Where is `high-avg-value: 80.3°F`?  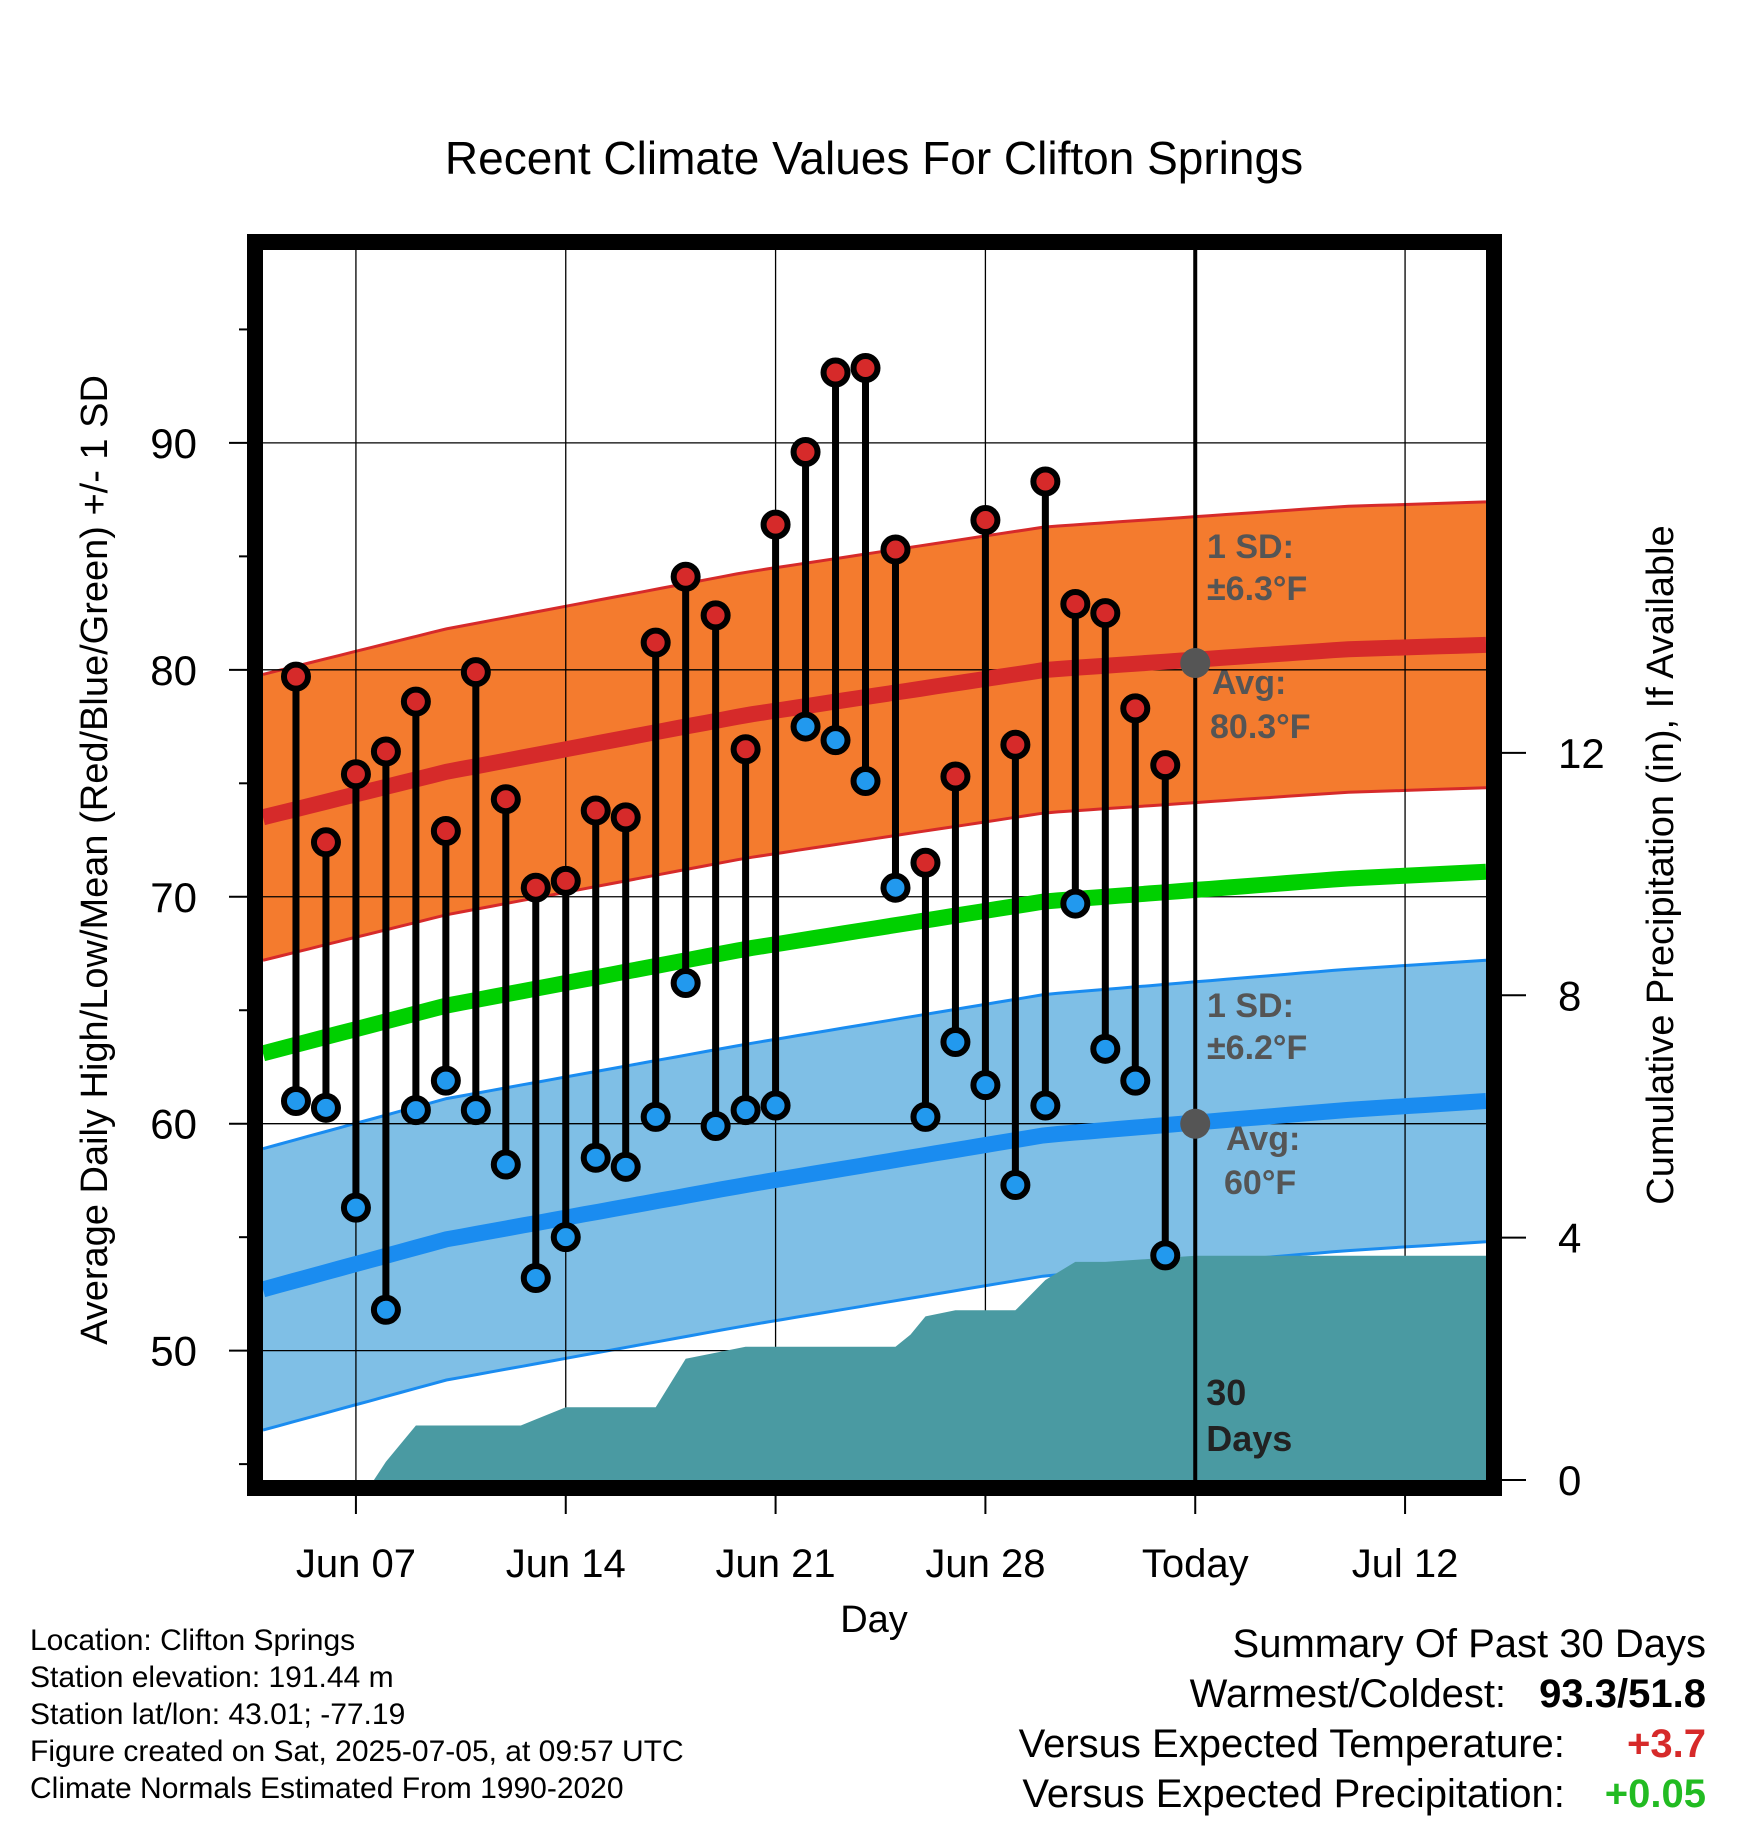
high-avg-value: 80.3°F is located at coordinates (1260, 727).